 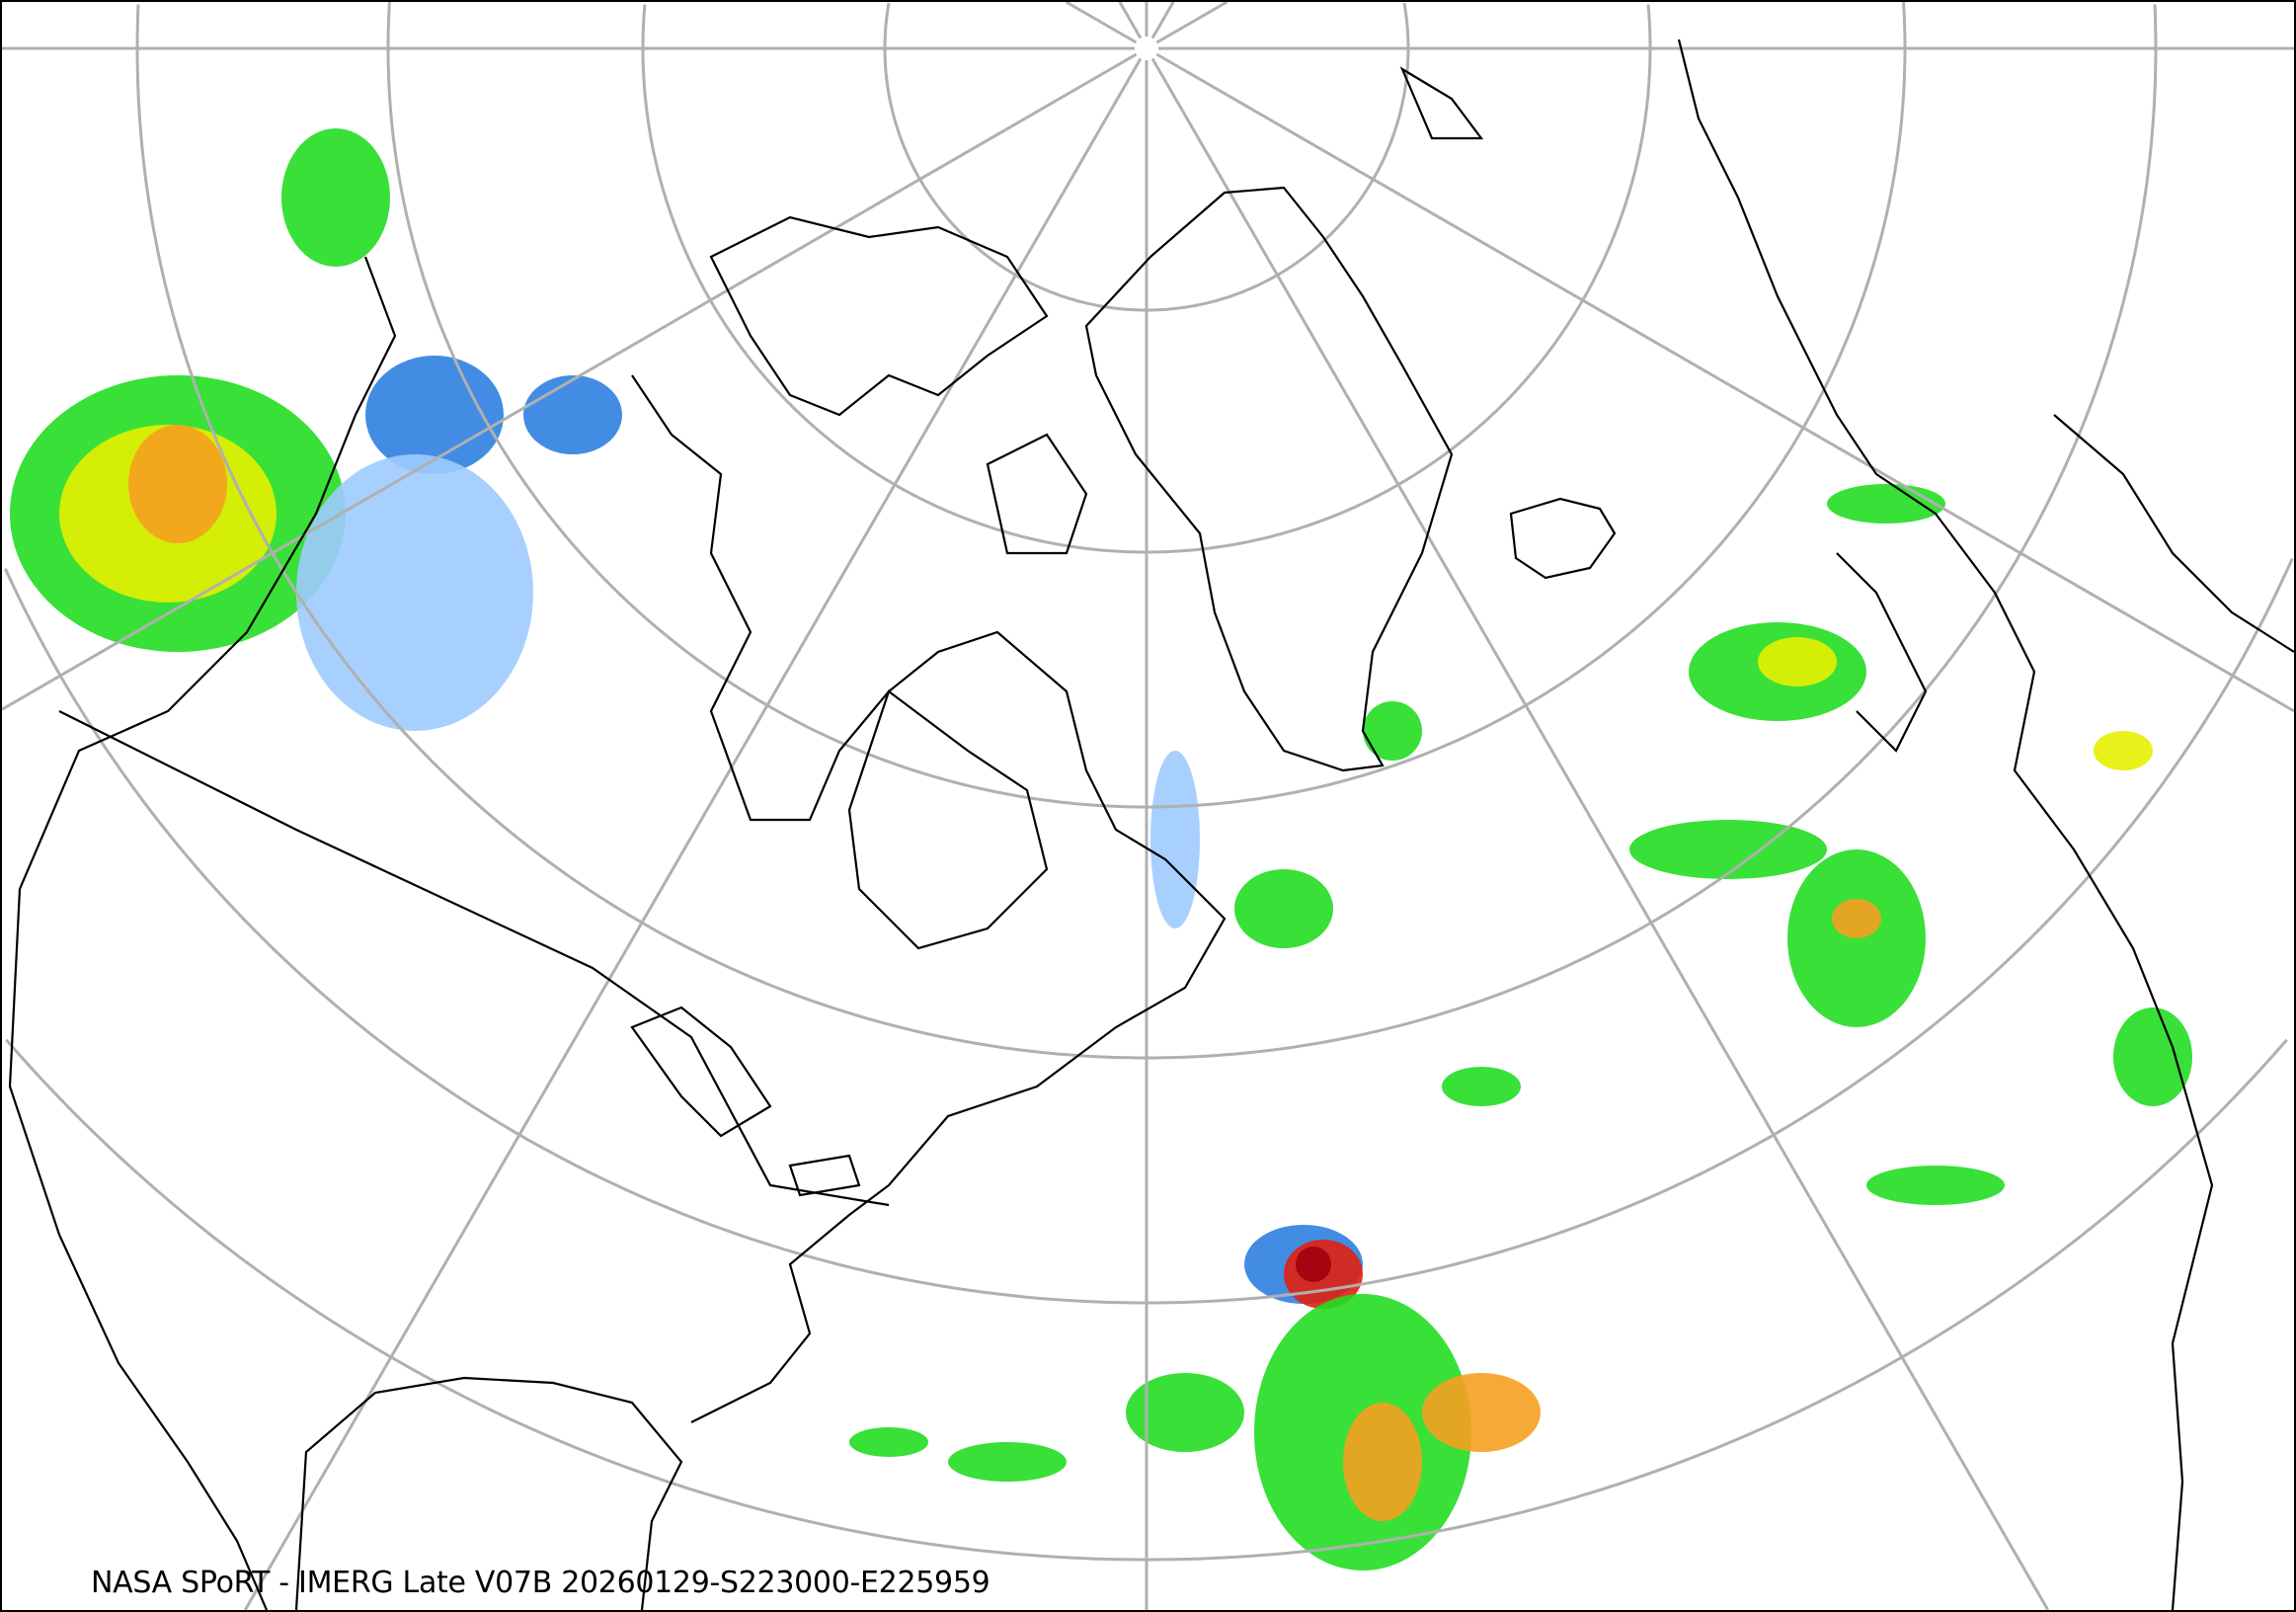 I want to click on hudson-bay-outline, so click(x=948, y=819).